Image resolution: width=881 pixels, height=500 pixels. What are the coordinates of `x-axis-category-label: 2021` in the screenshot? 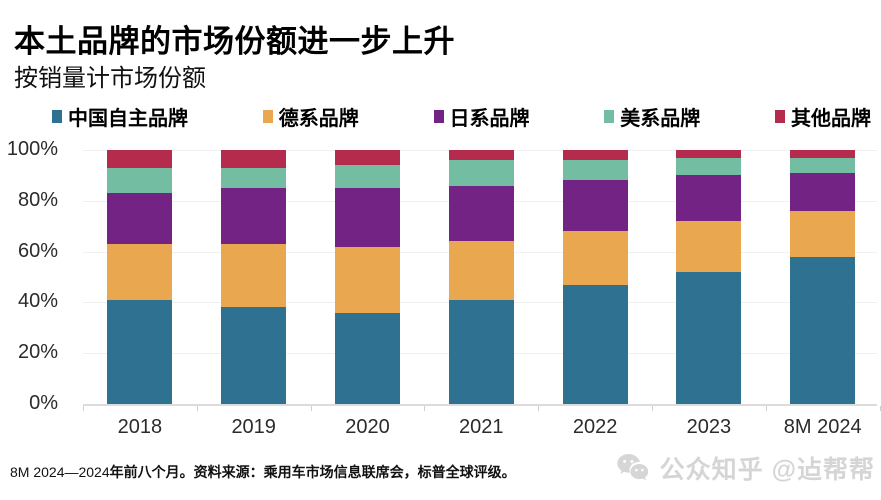 It's located at (481, 427).